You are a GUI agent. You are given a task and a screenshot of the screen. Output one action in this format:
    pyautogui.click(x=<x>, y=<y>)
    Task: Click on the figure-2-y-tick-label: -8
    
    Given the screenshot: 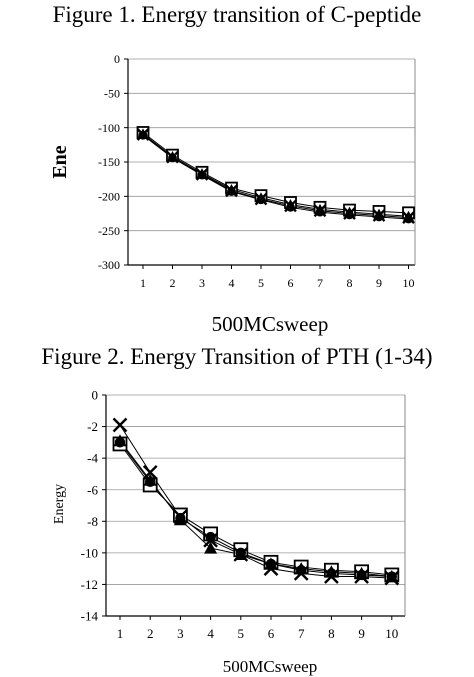 What is the action you would take?
    pyautogui.click(x=92, y=521)
    